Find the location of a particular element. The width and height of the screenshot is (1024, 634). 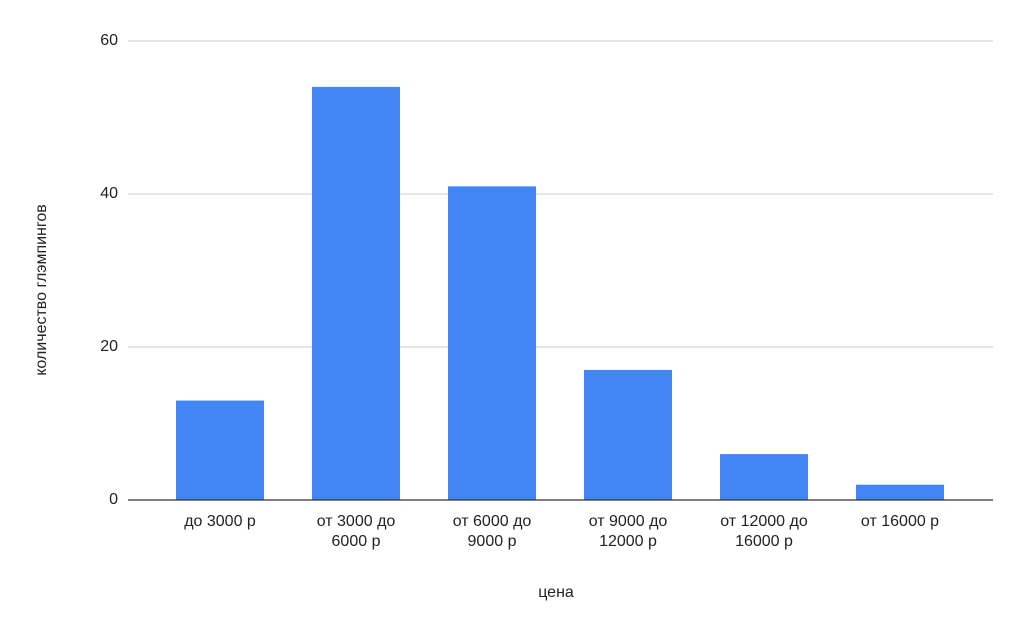

x-tick-label: от 12000 до 16000 р is located at coordinates (764, 531).